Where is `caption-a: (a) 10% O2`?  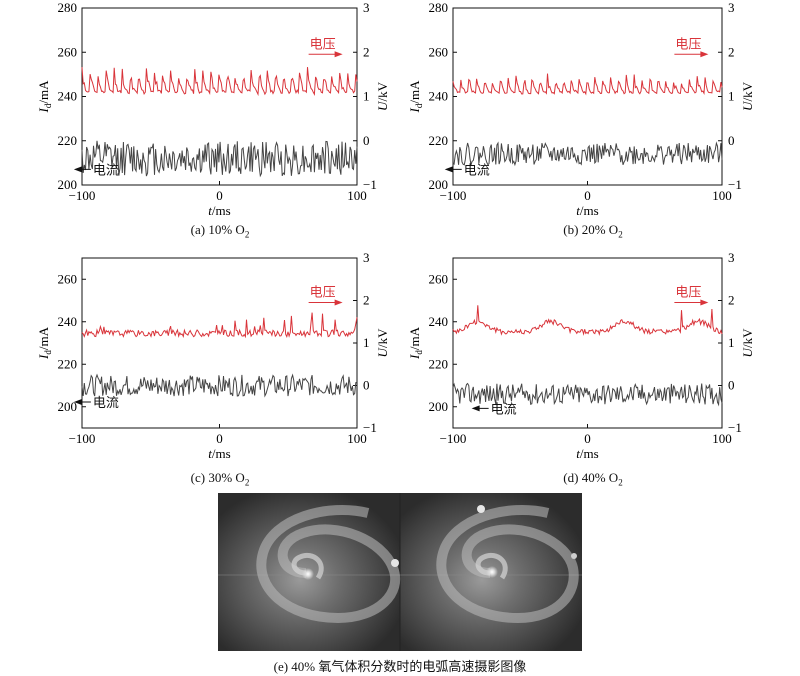
caption-a: (a) 10% O2 is located at coordinates (220, 231).